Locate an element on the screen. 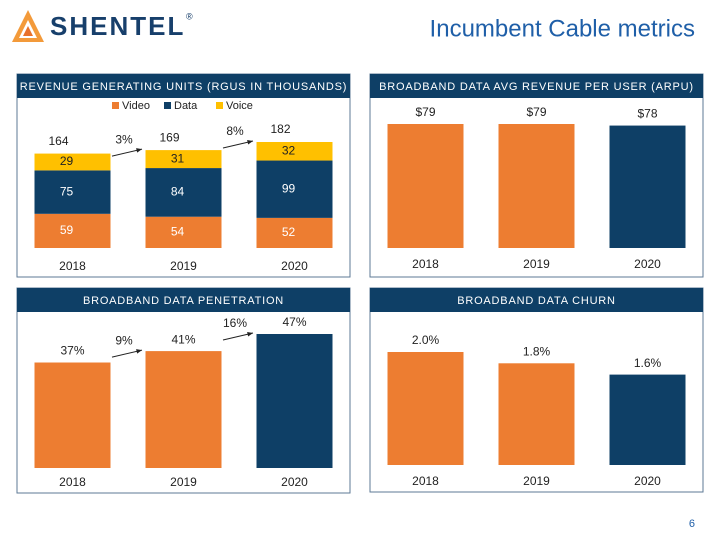 This screenshot has width=720, height=540. logo-mark: ® is located at coordinates (189, 16).